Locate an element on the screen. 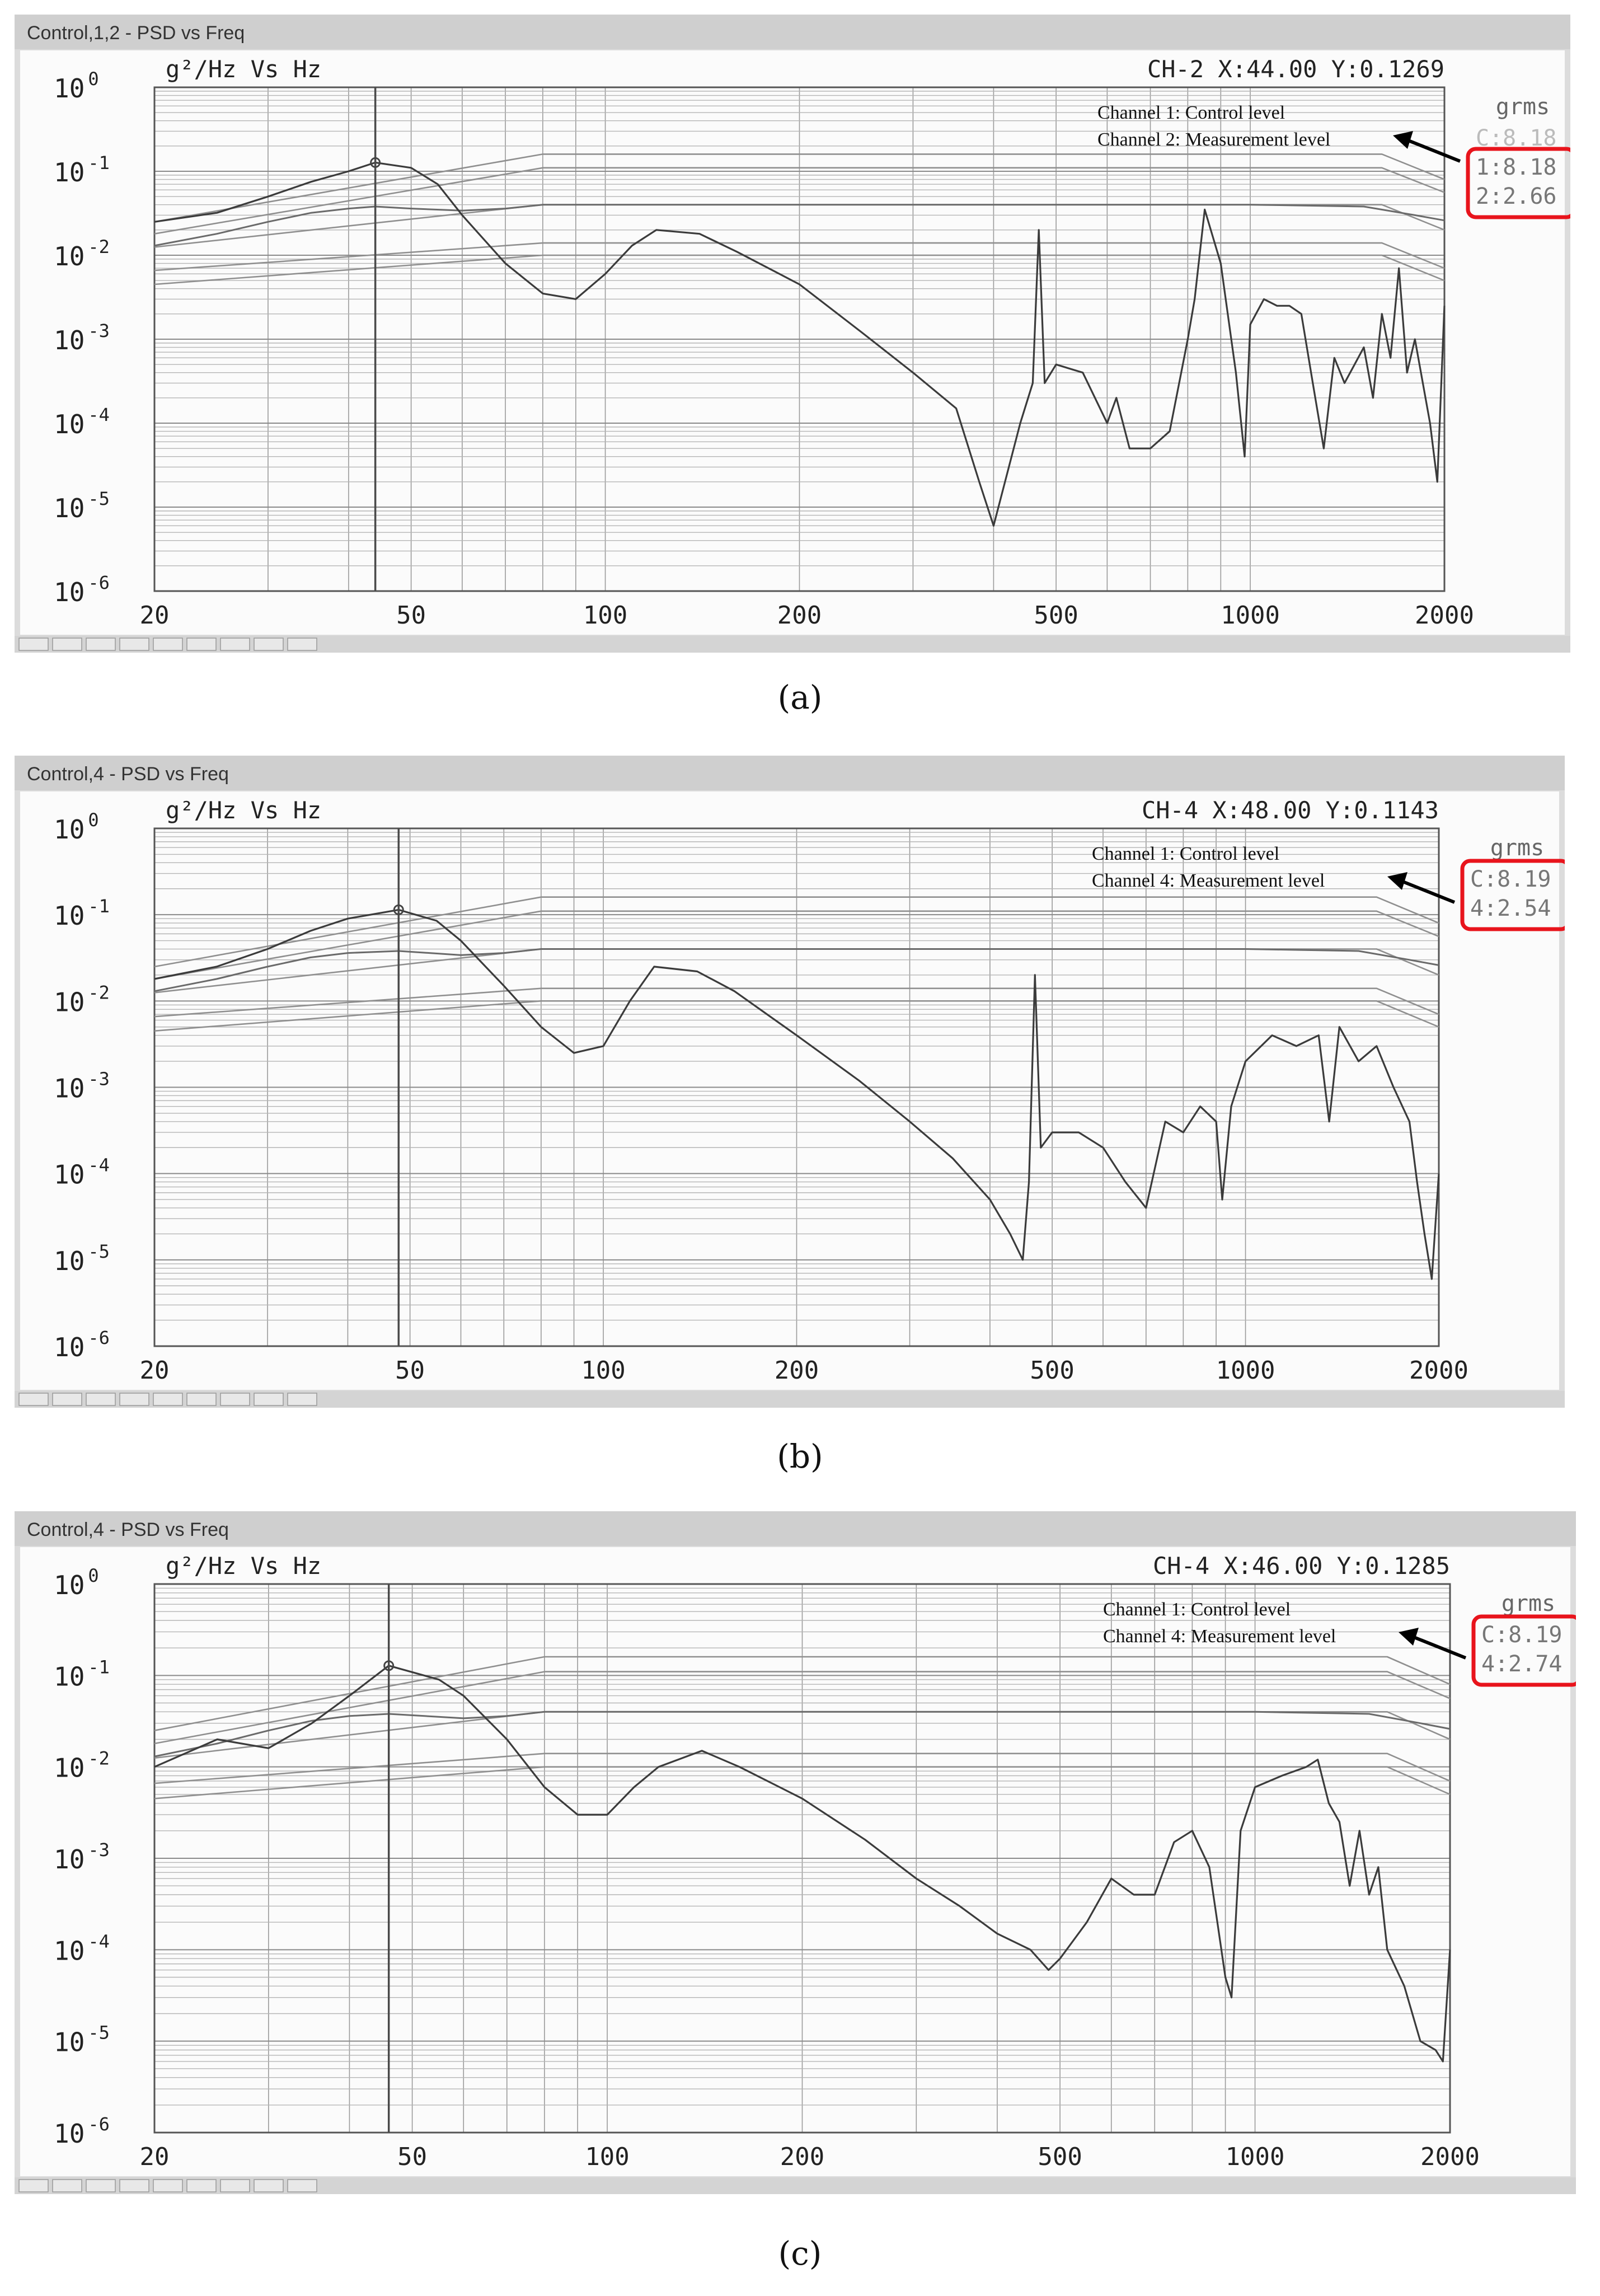 Image resolution: width=1600 pixels, height=2296 pixels. series-measurement is located at coordinates (800, 344).